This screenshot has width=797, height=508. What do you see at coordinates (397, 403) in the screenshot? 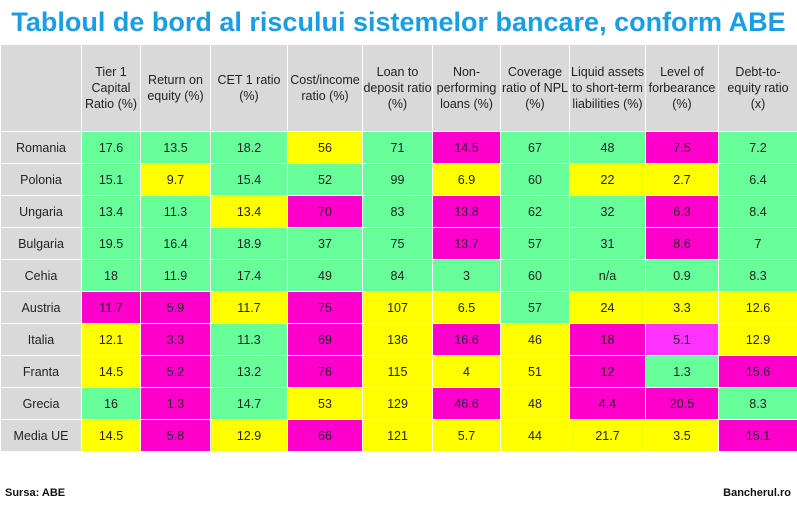
I see `value-cell: 129` at bounding box center [397, 403].